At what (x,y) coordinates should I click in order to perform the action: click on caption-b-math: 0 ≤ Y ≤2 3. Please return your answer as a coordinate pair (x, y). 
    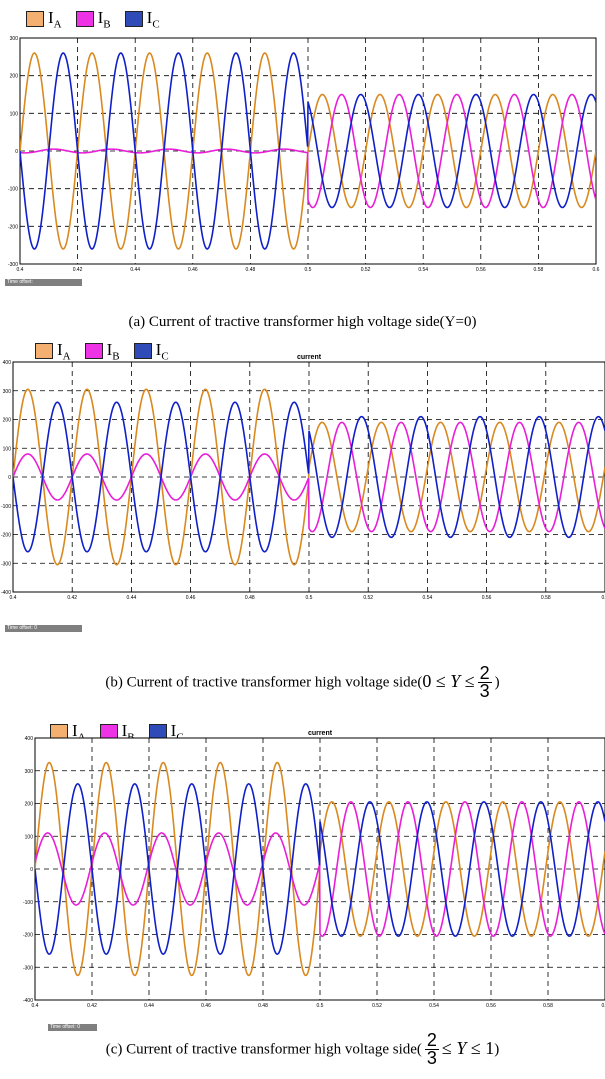
    Looking at the image, I should click on (457, 682).